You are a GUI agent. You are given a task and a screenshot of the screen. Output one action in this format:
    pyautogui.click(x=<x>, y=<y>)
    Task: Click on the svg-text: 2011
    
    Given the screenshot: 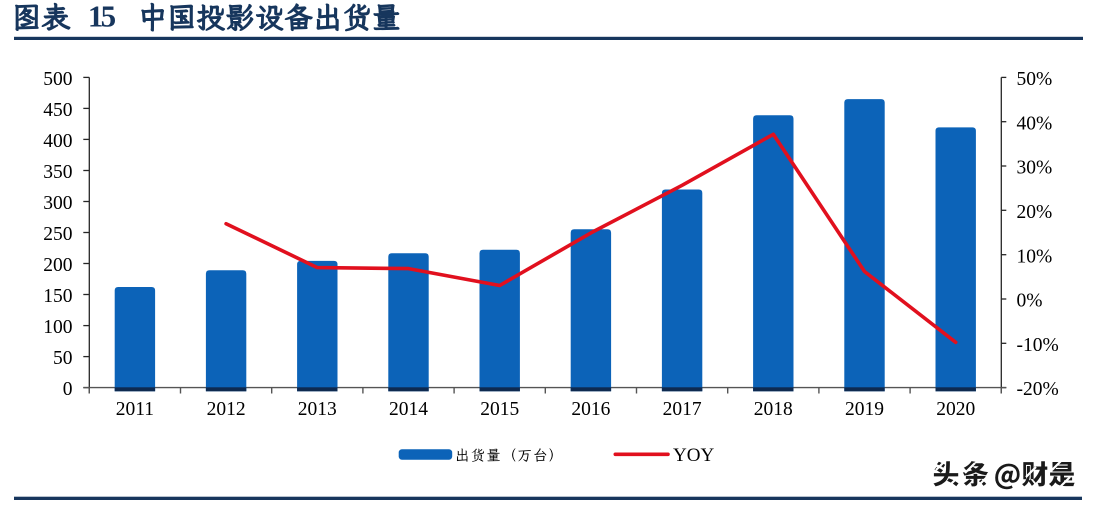 What is the action you would take?
    pyautogui.click(x=135, y=409)
    